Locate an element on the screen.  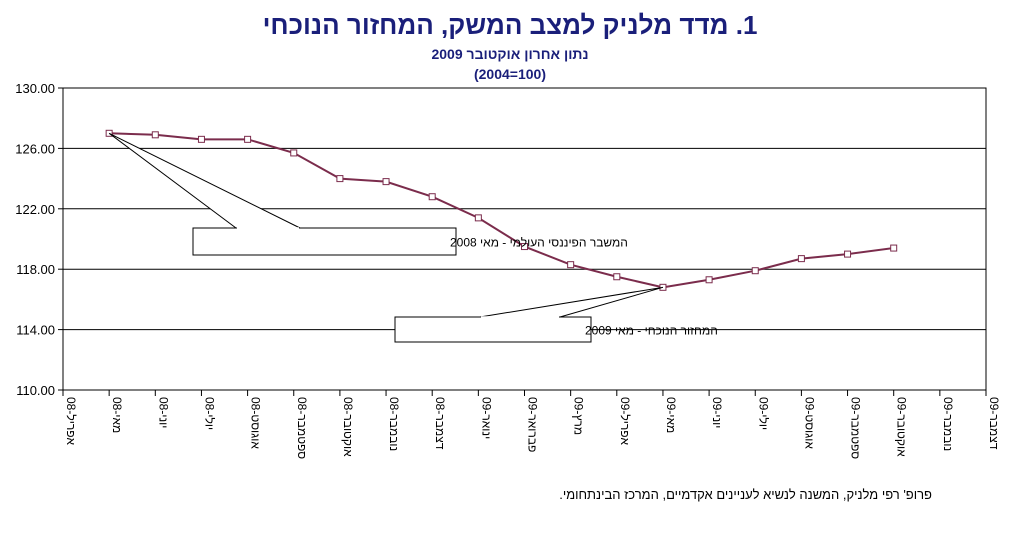
x-tick-label: יוני-08 is located at coordinates (163, 412).